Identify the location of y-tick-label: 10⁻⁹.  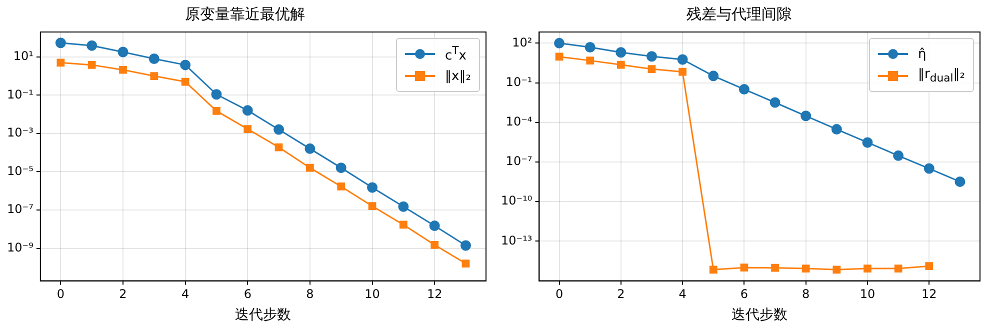
(20, 247).